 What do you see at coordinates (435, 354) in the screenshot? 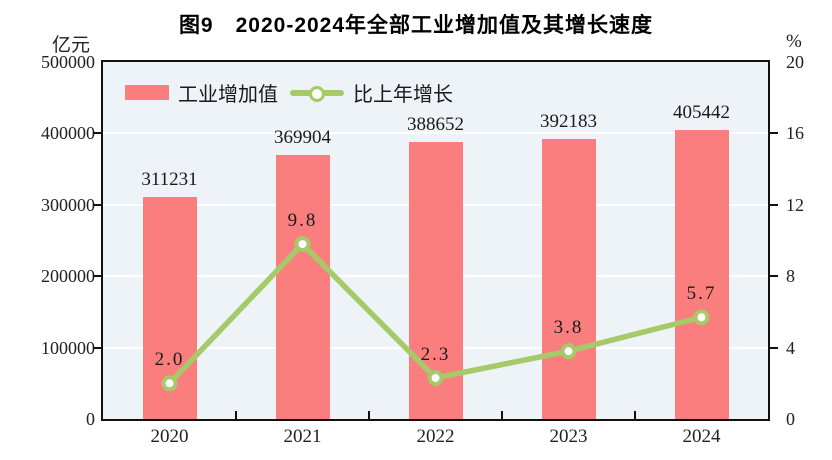
I see `line-point-label: 2.3` at bounding box center [435, 354].